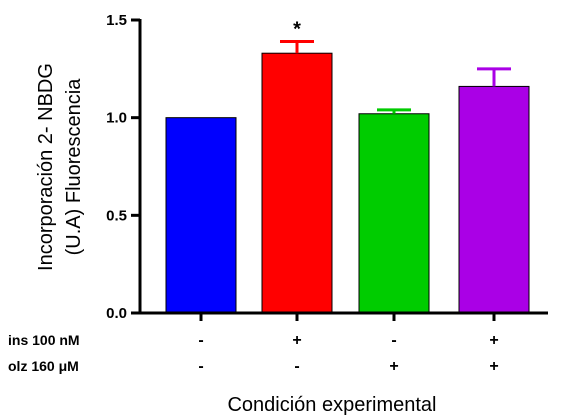  What do you see at coordinates (123, 167) in the screenshot?
I see `y-ticks-layer: 0.0 0.5 1.0 1.5` at bounding box center [123, 167].